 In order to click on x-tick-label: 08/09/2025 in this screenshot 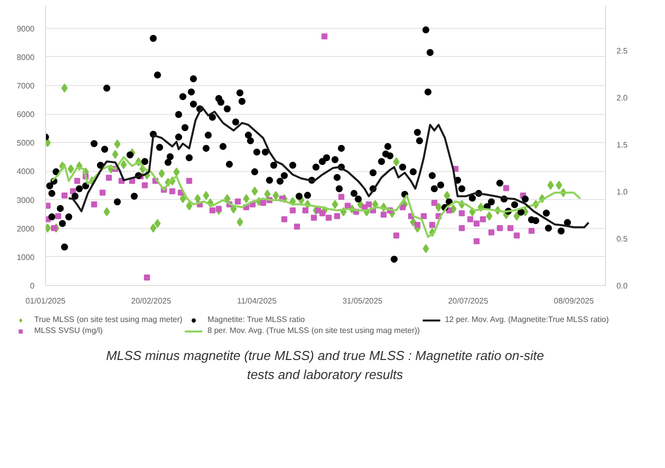, I will do `click(574, 301)`.